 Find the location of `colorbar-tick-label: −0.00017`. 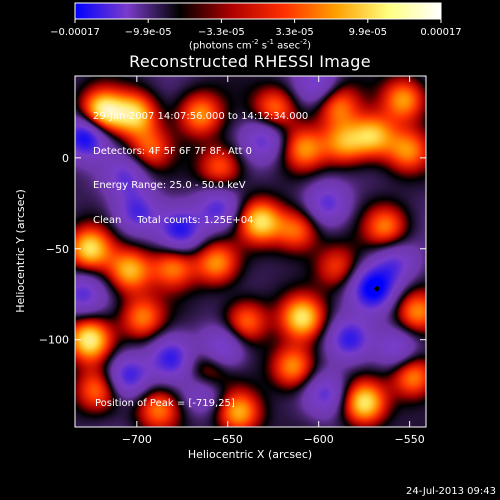

colorbar-tick-label: −0.00017 is located at coordinates (75, 32).